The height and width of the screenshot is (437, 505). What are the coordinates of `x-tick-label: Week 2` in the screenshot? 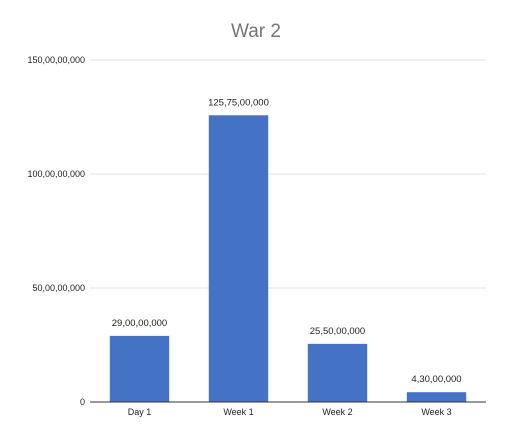 It's located at (337, 412).